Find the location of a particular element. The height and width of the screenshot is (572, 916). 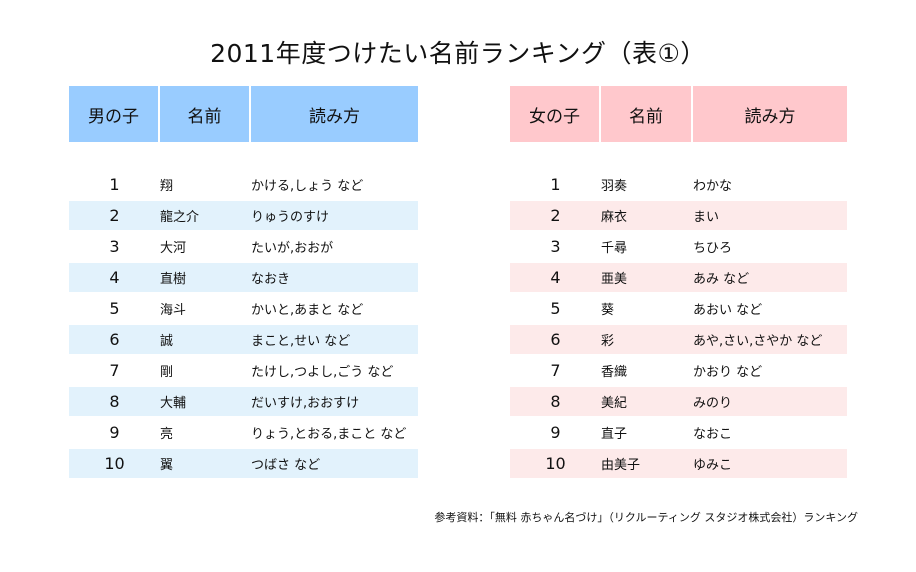

name-cell: 亮 is located at coordinates (205, 433).